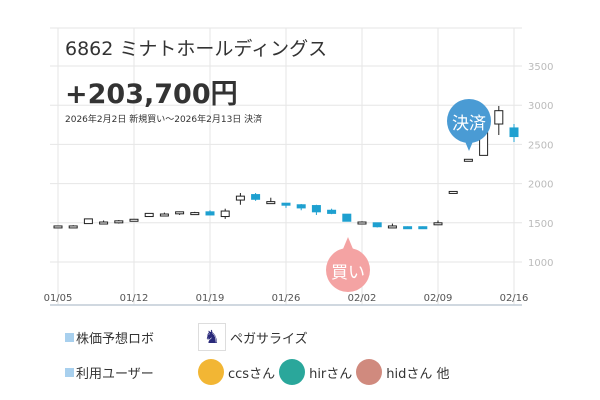  Describe the element at coordinates (540, 106) in the screenshot. I see `y-tick-label: 3000` at that location.